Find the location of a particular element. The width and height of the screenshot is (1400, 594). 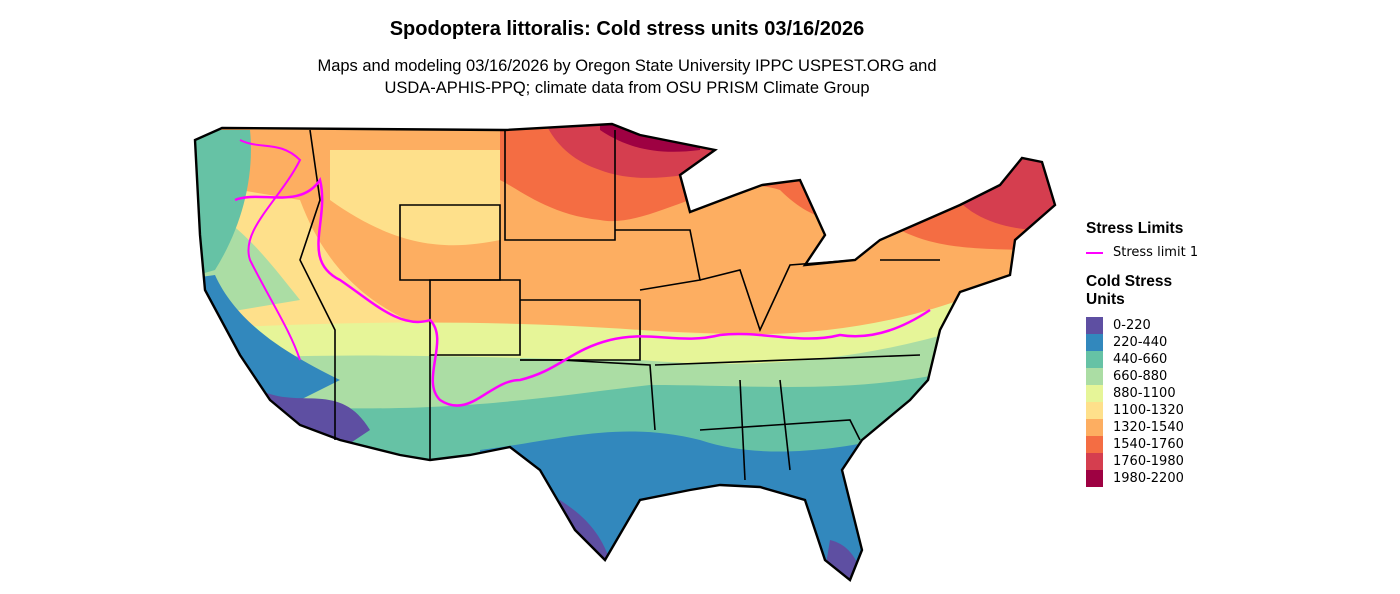

legend-item-class: 880-1100 is located at coordinates (1142, 393).